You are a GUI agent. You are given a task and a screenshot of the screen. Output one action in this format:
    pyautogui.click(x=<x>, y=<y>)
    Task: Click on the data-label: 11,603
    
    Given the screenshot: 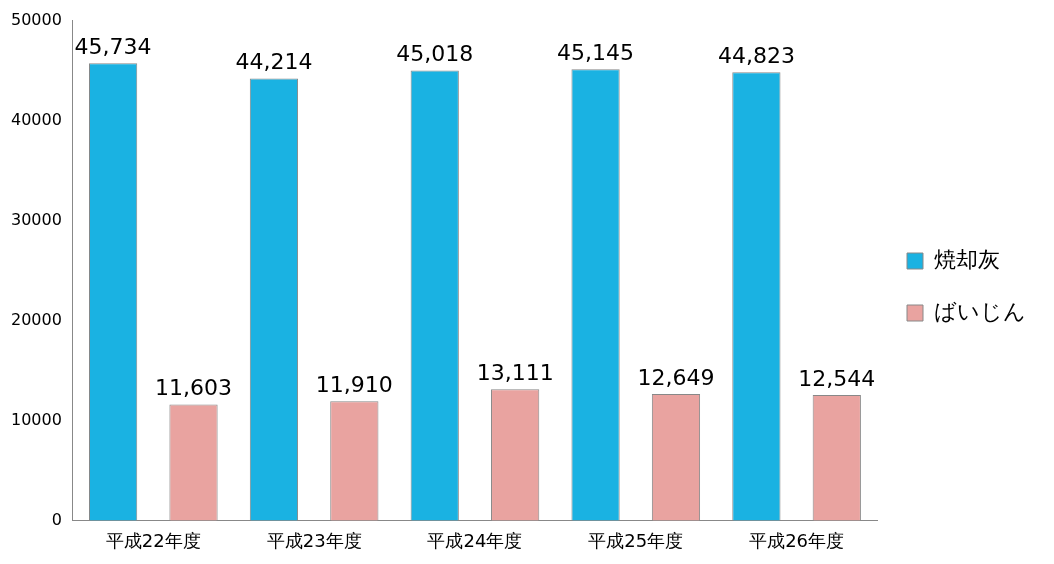 What is the action you would take?
    pyautogui.click(x=194, y=388)
    